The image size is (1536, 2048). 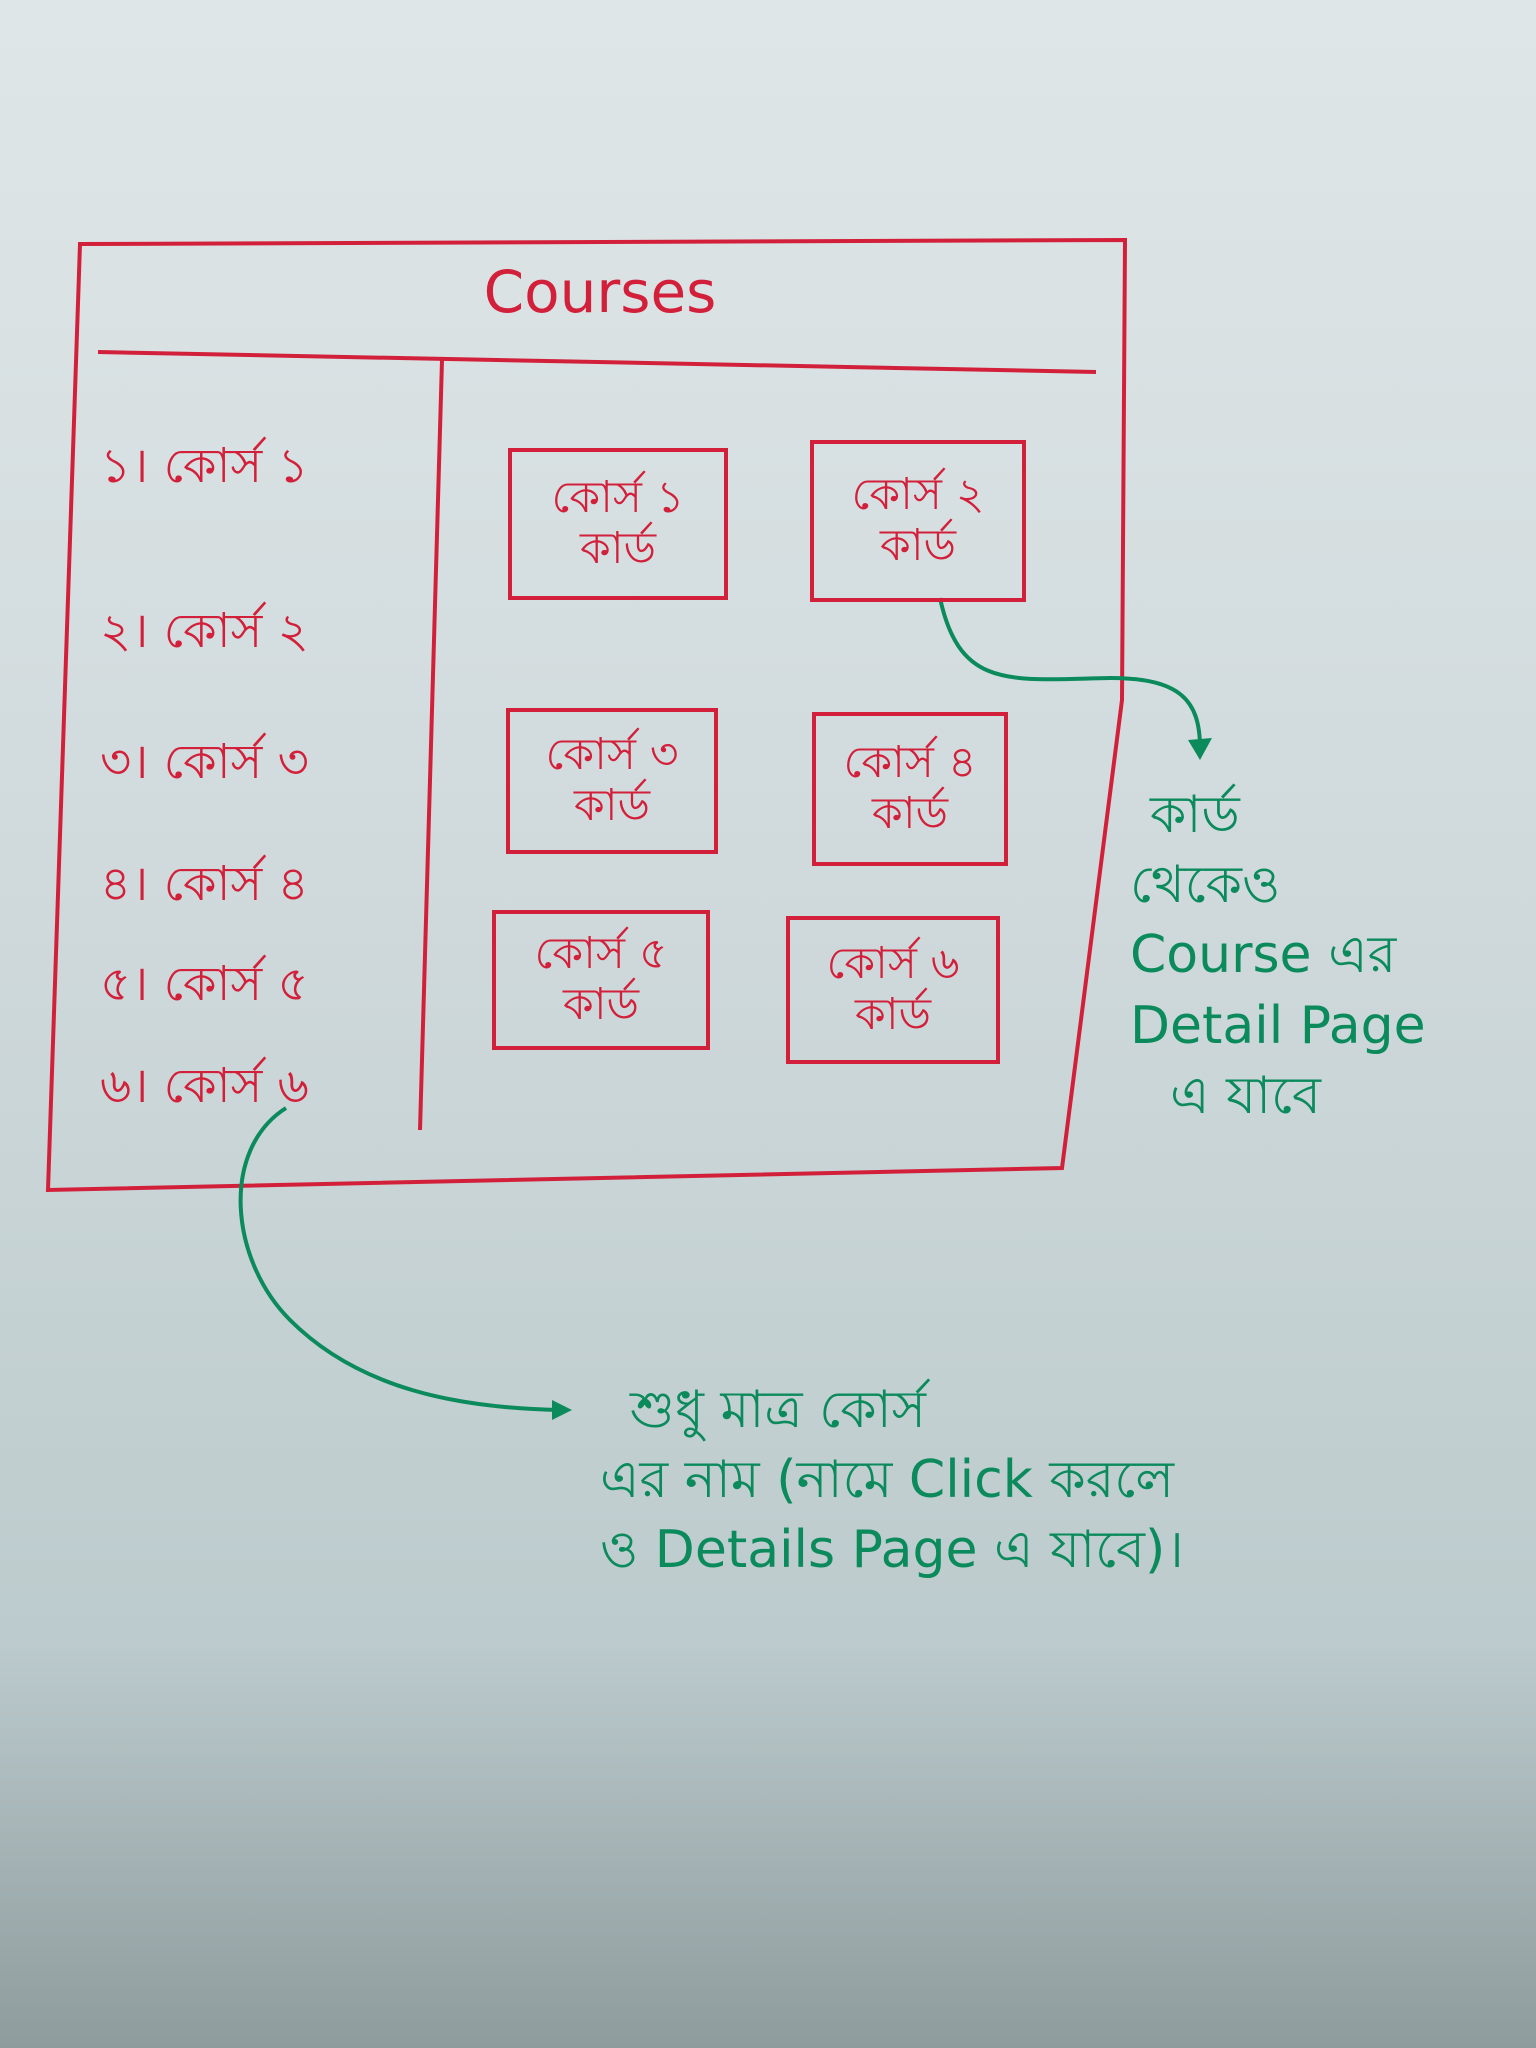 What do you see at coordinates (204, 466) in the screenshot?
I see `sidebar-item-course-1: ১। কোর্স ১` at bounding box center [204, 466].